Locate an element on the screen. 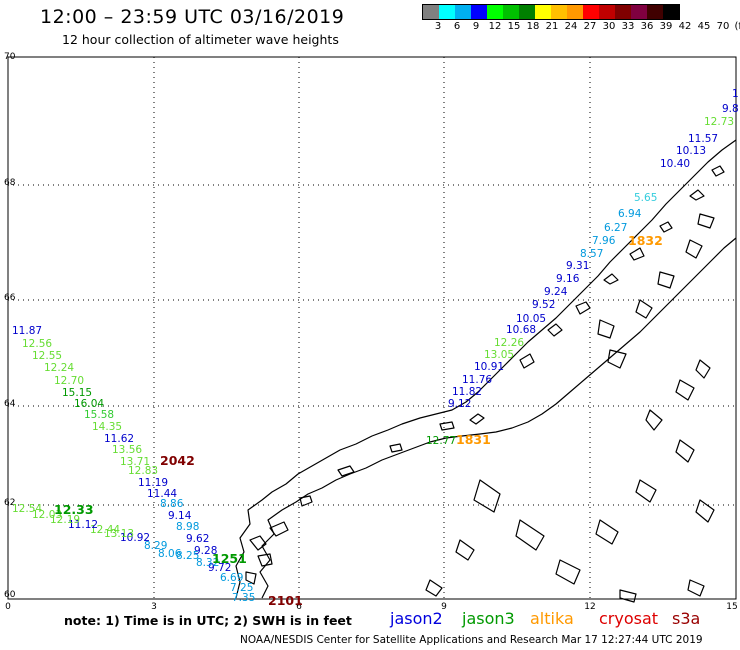 The image size is (740, 650). scale-label: 33 is located at coordinates (628, 26).